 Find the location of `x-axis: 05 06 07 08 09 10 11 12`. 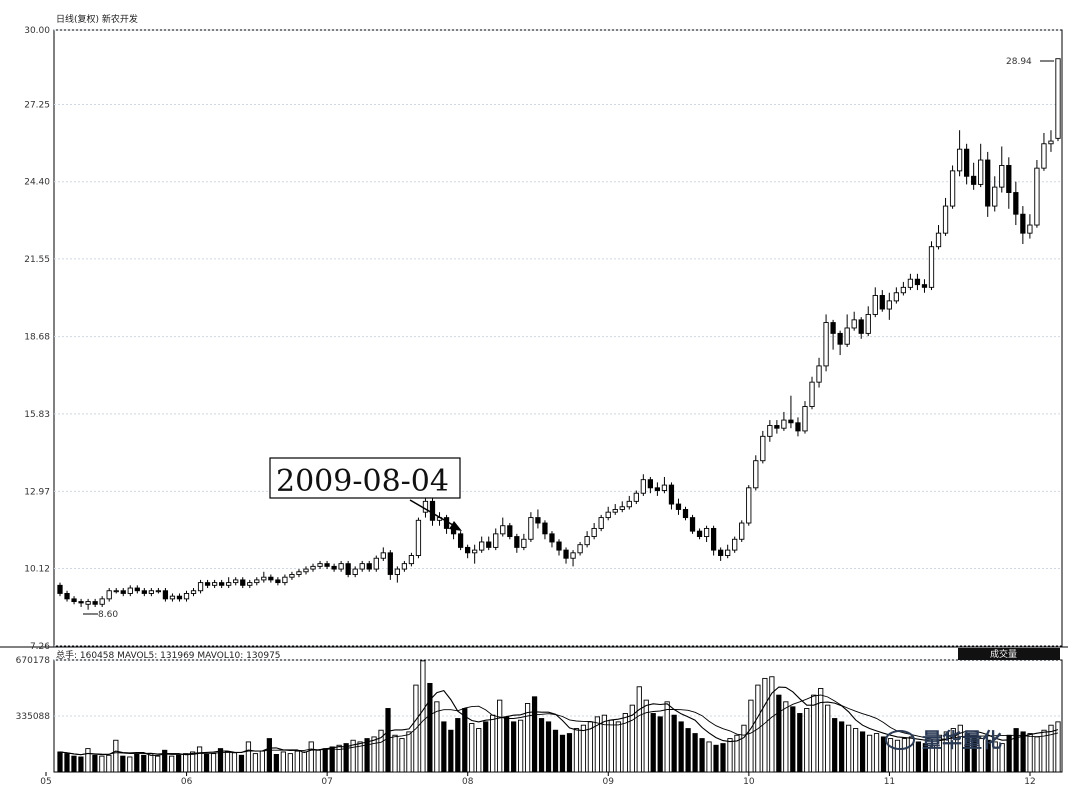

x-axis: 05 06 07 08 09 10 11 12 is located at coordinates (538, 779).